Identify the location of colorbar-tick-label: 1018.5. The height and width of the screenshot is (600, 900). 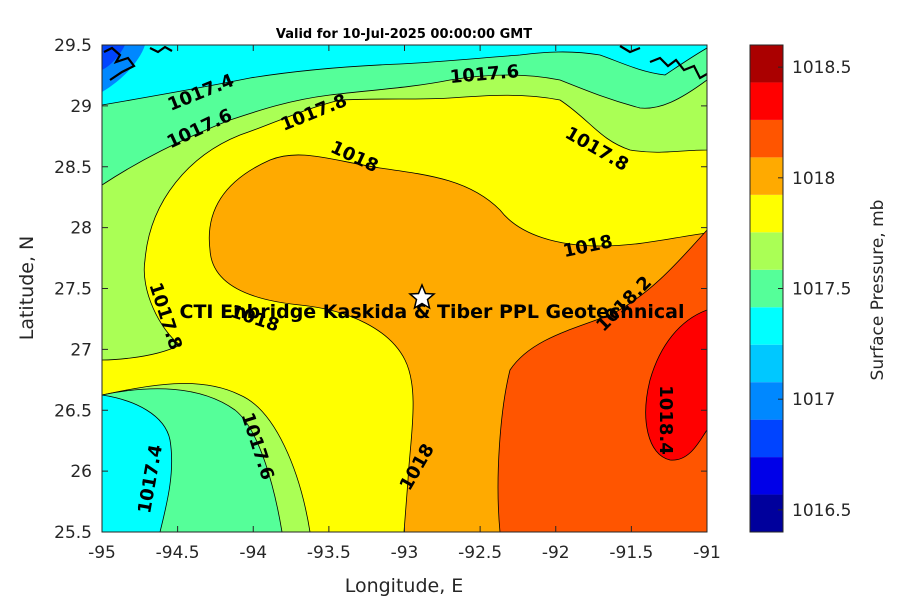
(821, 68).